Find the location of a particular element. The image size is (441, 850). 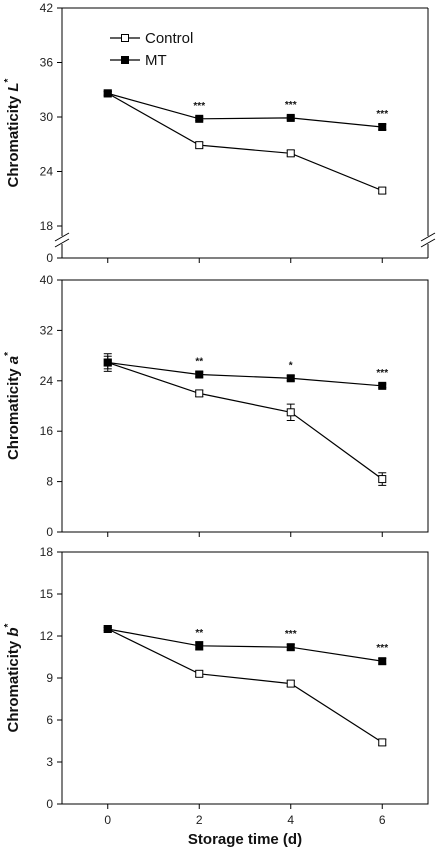

y-tick-label: 12 is located at coordinates (47, 636).